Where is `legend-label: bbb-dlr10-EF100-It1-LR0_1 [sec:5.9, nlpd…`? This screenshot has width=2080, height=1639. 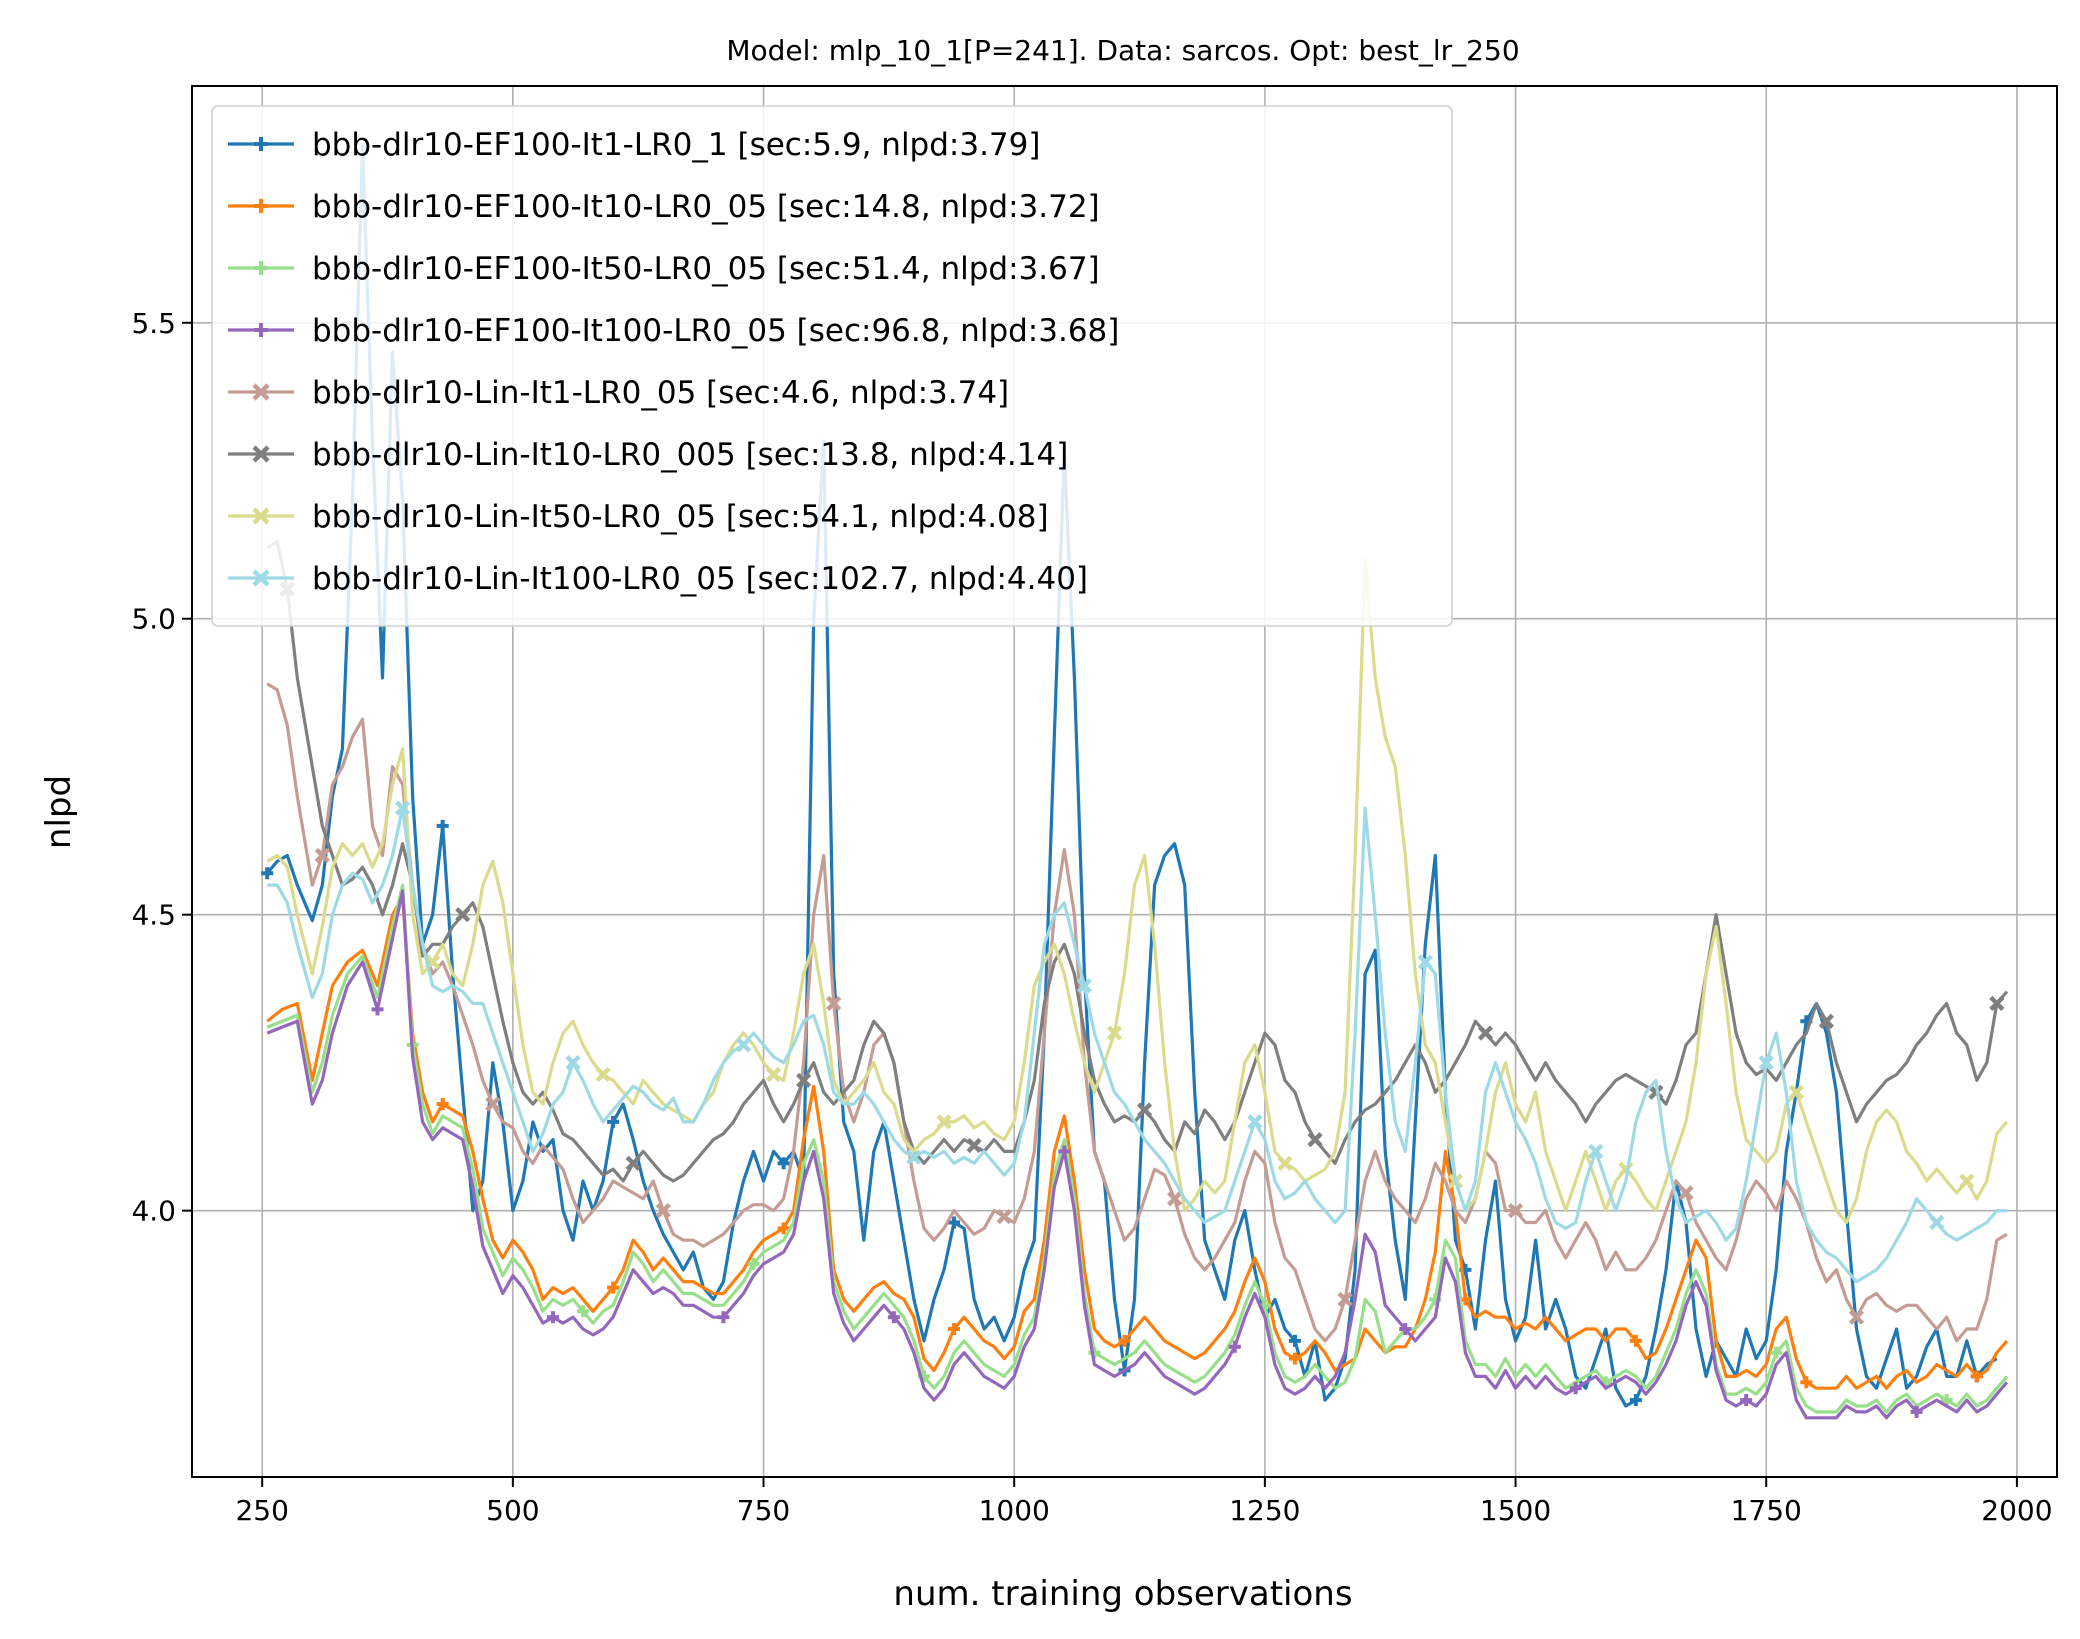
legend-label: bbb-dlr10-EF100-It1-LR0_1 [sec:5.9, nlpd… is located at coordinates (676, 145).